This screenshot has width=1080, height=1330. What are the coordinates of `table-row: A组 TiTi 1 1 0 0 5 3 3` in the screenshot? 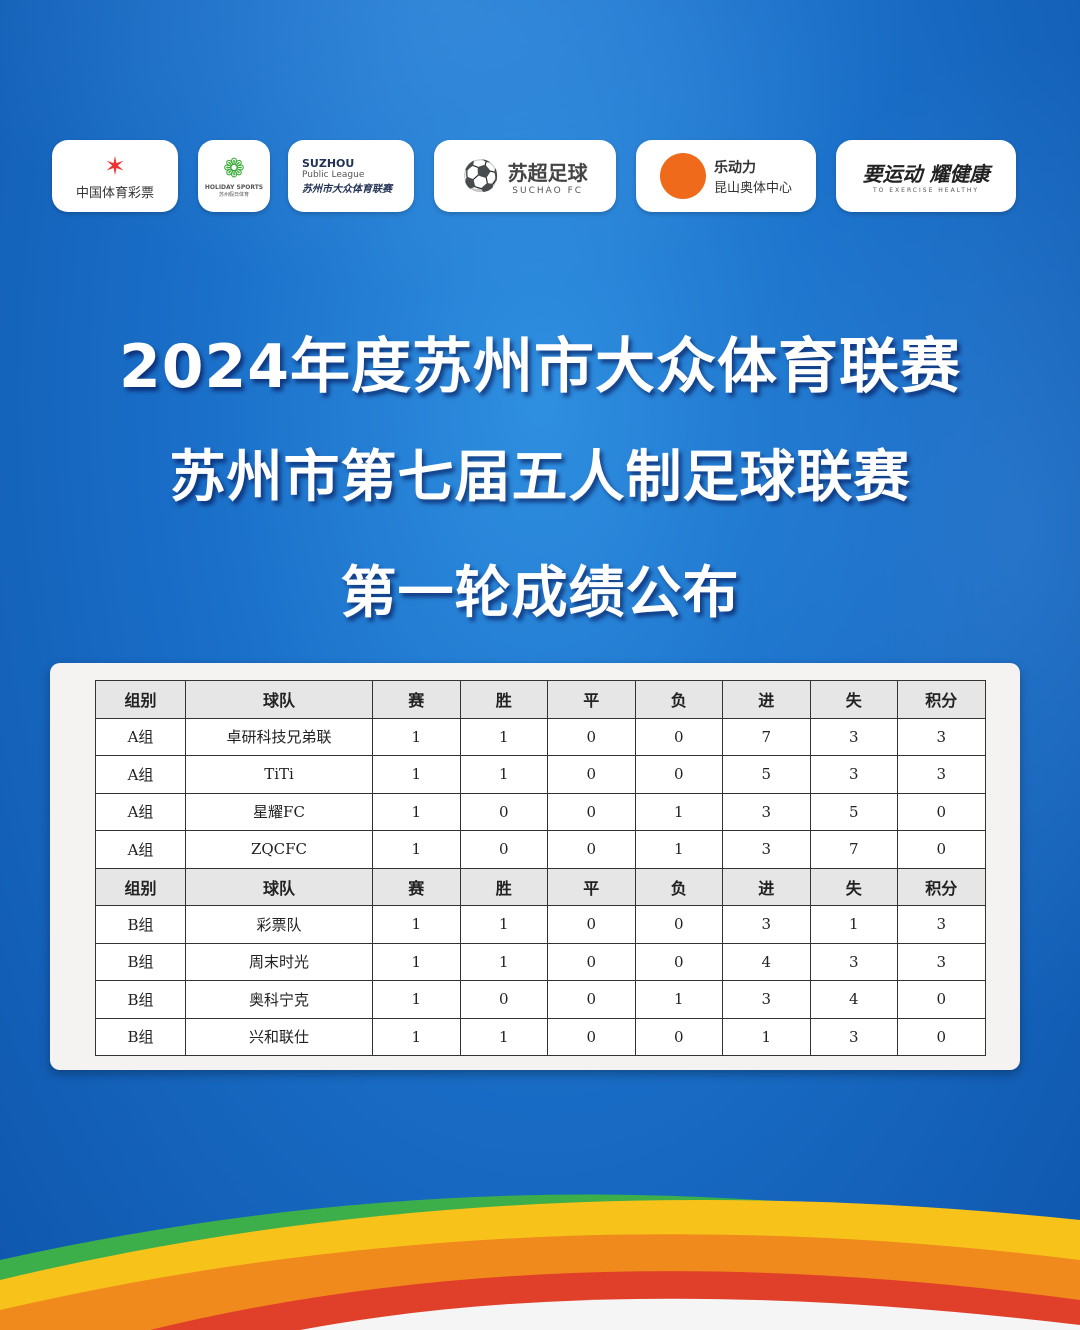 It's located at (540, 774).